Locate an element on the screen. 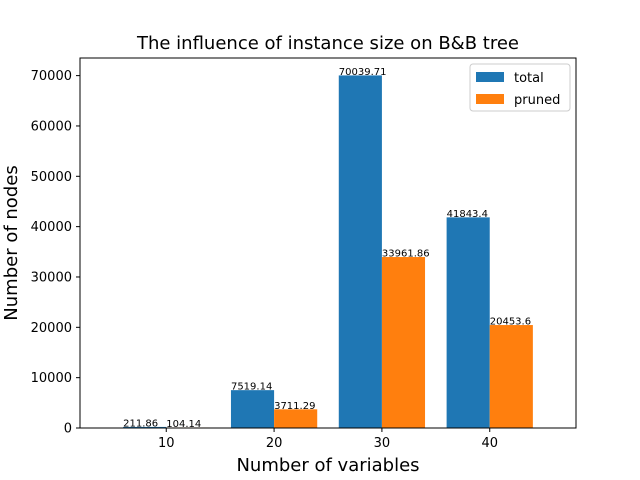  legend-swatch-pruned is located at coordinates (490, 99).